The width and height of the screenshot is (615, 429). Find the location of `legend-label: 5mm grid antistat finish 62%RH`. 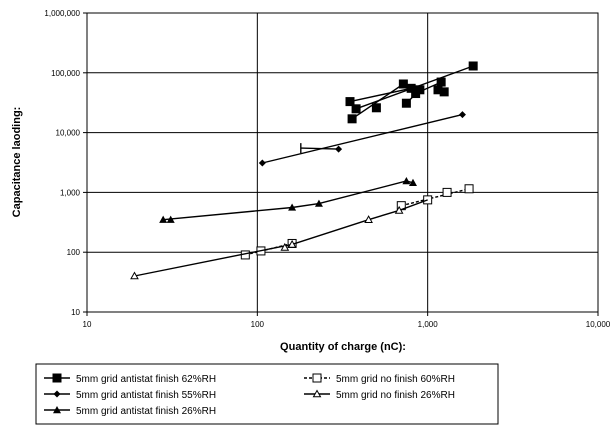

legend-label: 5mm grid antistat finish 62%RH is located at coordinates (146, 379).